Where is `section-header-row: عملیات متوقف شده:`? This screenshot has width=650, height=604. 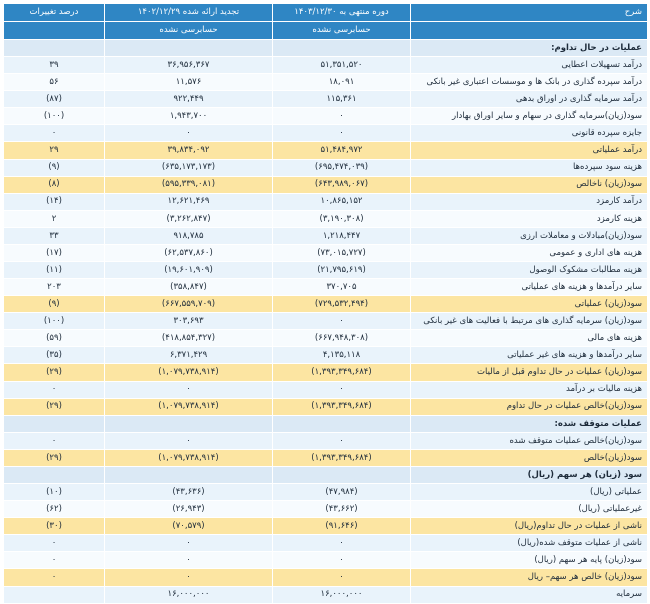
section-header-row: عملیات متوقف شده: is located at coordinates (325, 423).